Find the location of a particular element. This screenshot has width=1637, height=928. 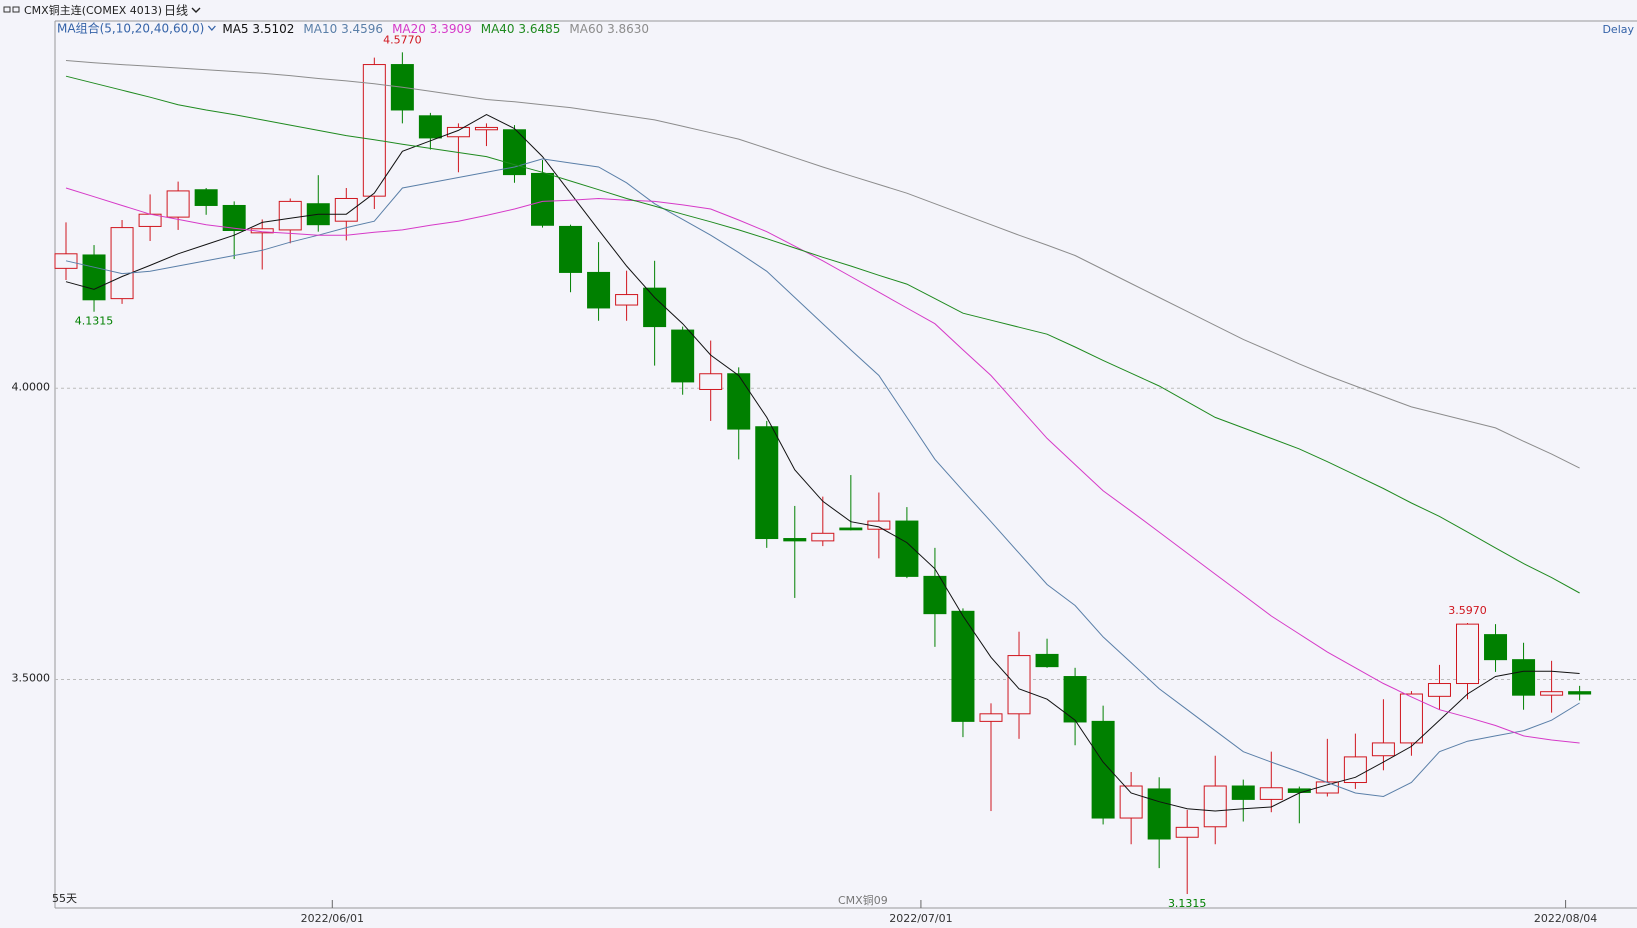

legend-entry: MA40 3.6485 is located at coordinates (521, 29).